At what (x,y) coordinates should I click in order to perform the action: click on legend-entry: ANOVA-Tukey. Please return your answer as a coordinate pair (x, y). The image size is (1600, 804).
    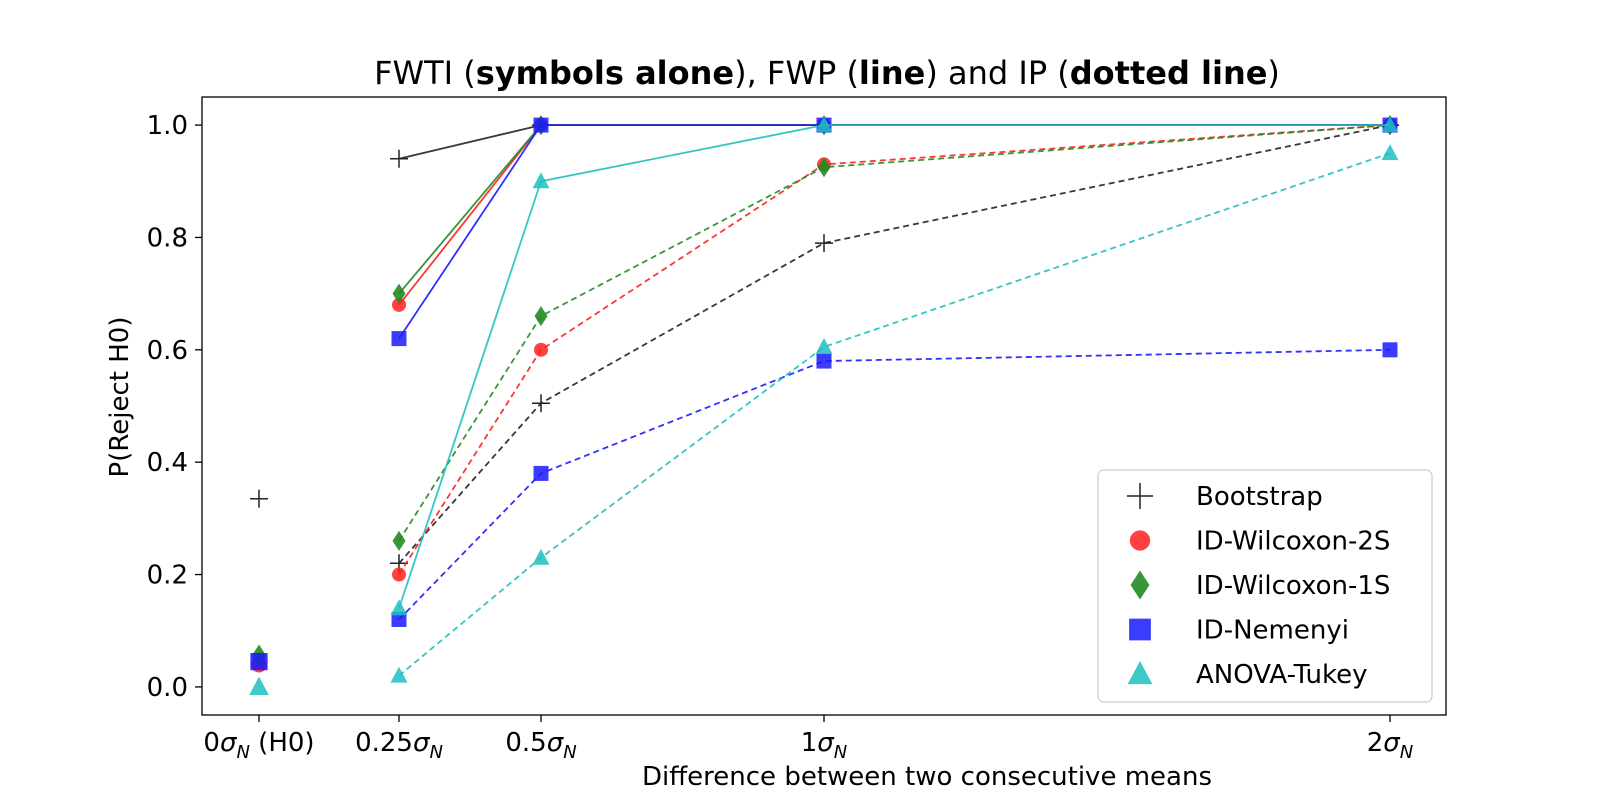
    Looking at the image, I should click on (1247, 675).